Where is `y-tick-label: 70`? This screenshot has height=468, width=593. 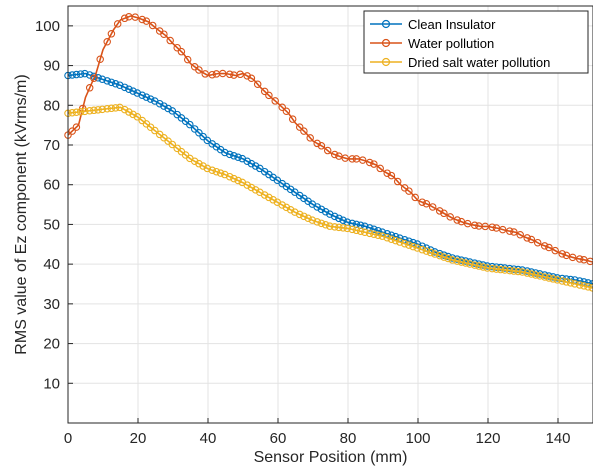
y-tick-label: 70 is located at coordinates (51, 145).